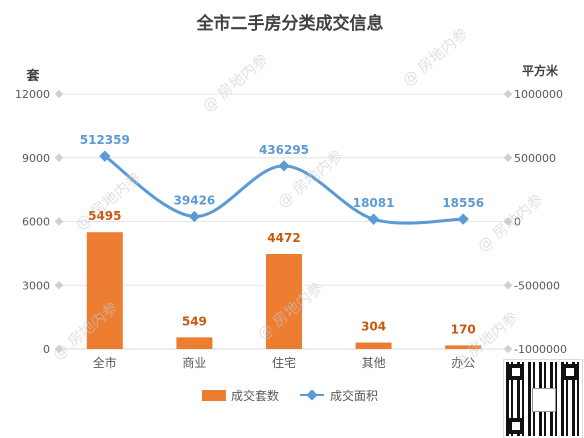 The width and height of the screenshot is (584, 438). Describe the element at coordinates (312, 395) in the screenshot. I see `legend-line-marker` at that location.